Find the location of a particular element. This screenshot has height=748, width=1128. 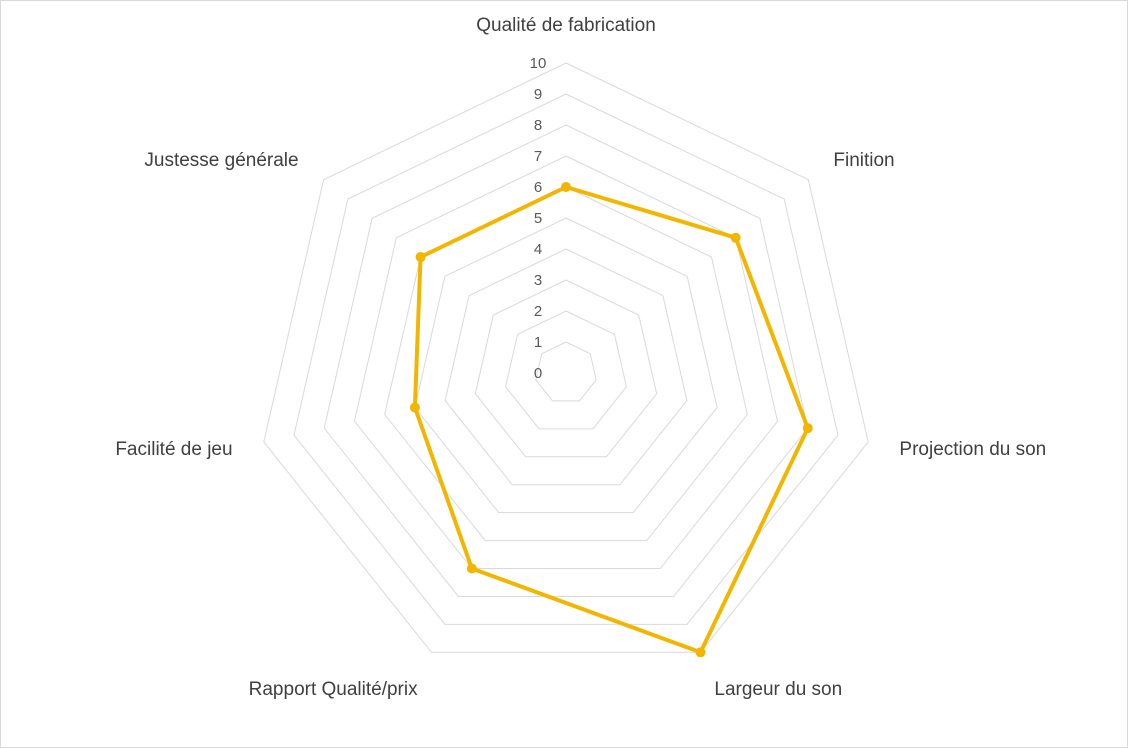

category-label: Qualité de fabrication is located at coordinates (566, 25).